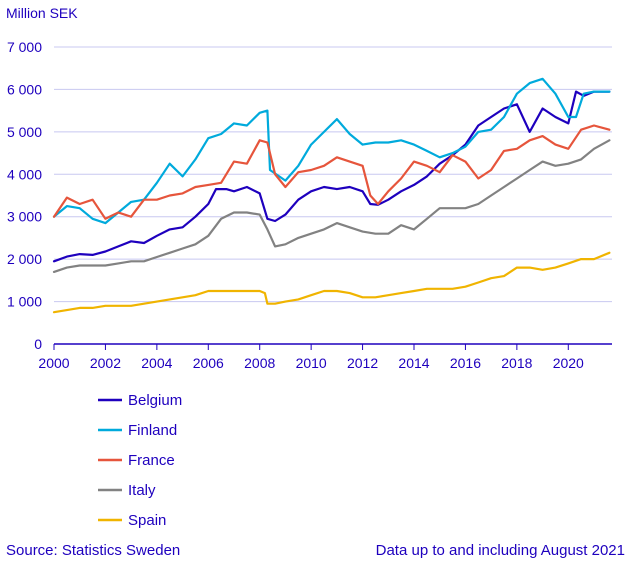 The image size is (635, 562). Describe the element at coordinates (259, 363) in the screenshot. I see `x-tick-label: 2008` at that location.